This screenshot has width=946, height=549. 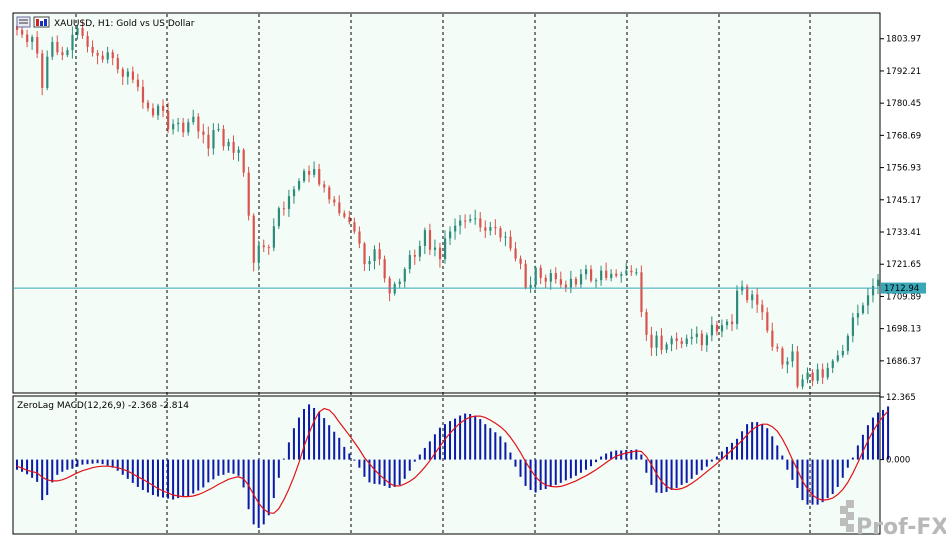 I want to click on chart-icon, so click(x=23, y=22).